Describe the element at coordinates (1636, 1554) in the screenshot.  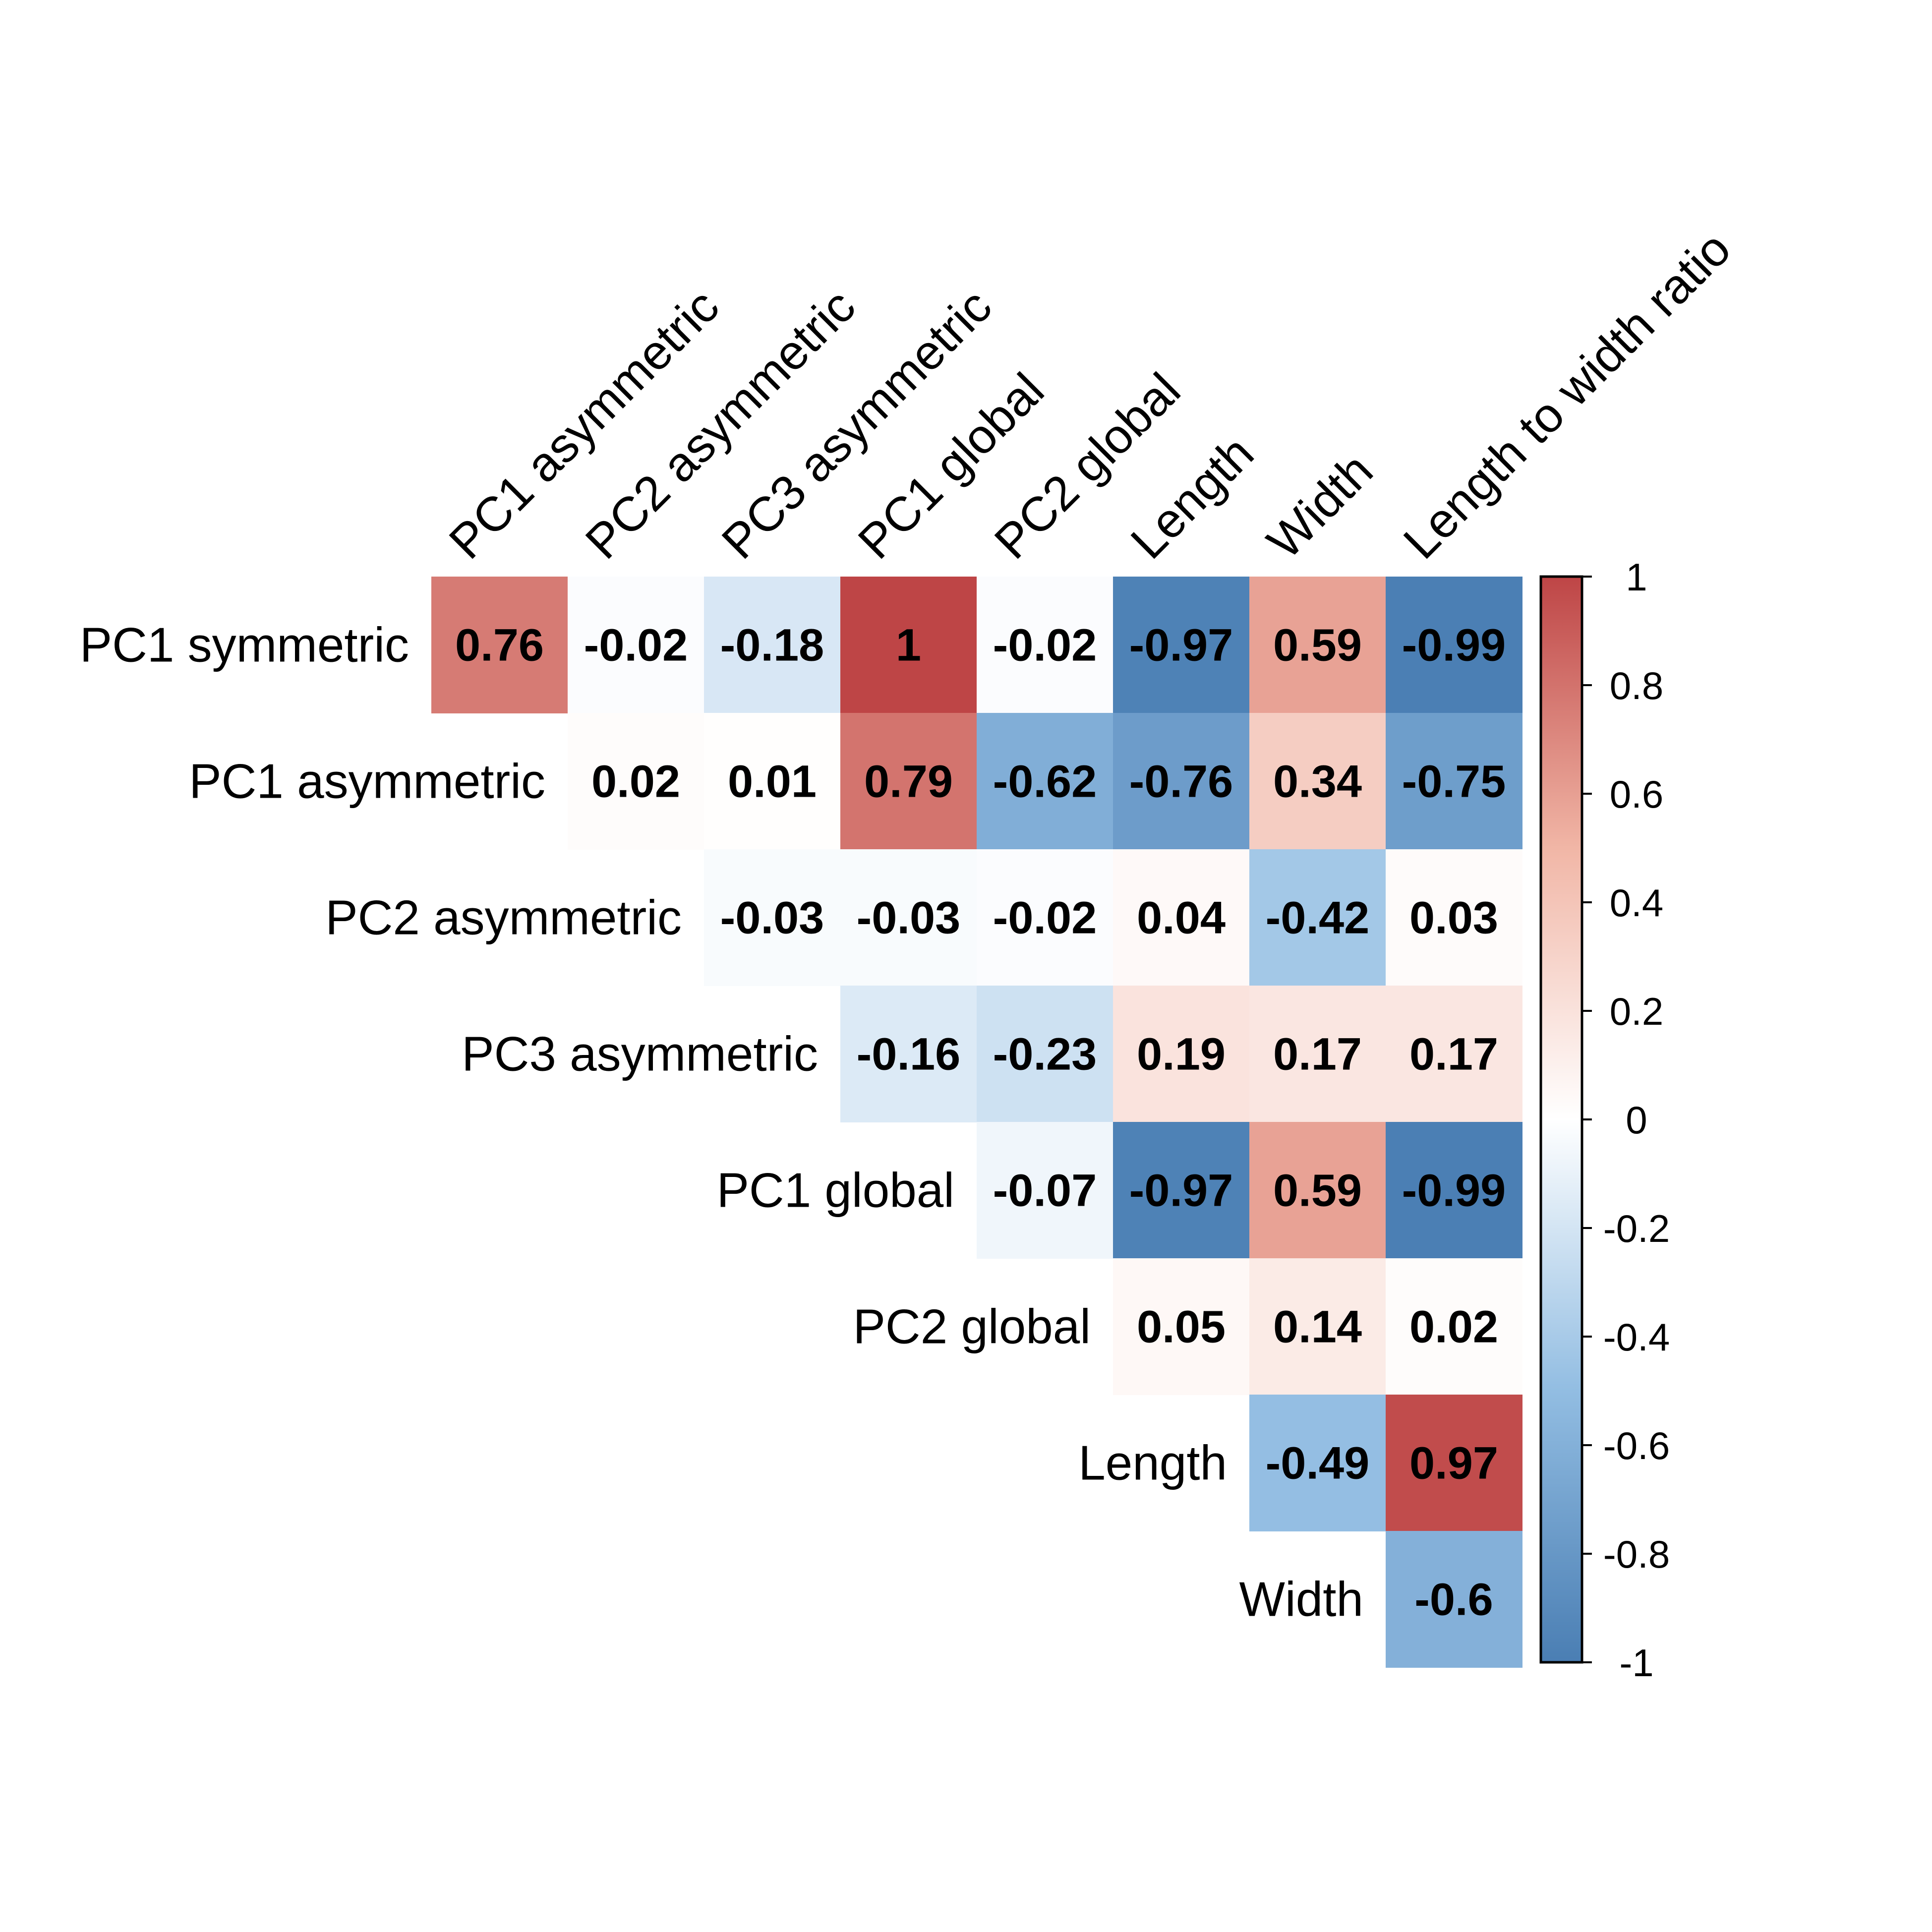
I see `colorbar-tick-label: -0.8` at that location.